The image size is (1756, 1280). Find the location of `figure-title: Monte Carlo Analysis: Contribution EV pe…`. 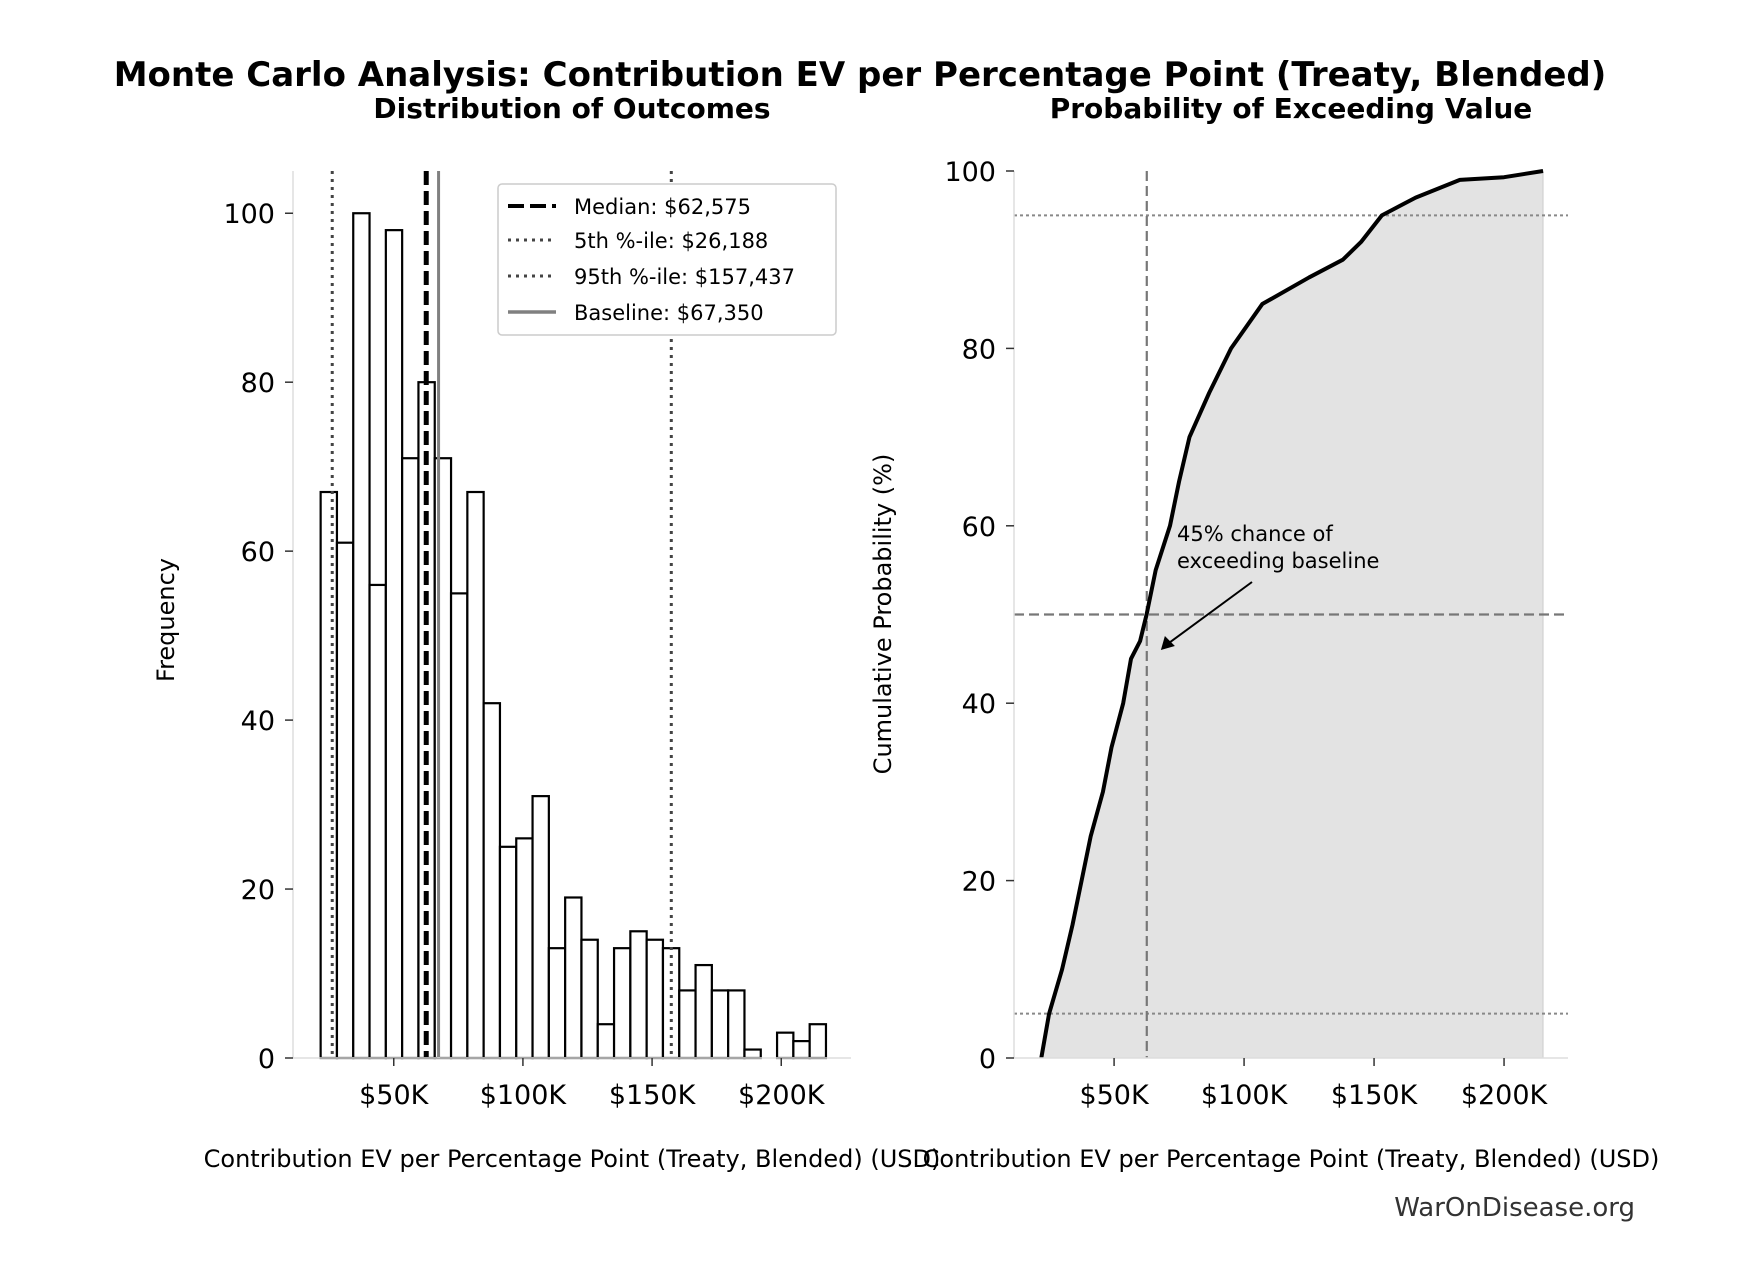

figure-title: Monte Carlo Analysis: Contribution EV pe… is located at coordinates (860, 75).